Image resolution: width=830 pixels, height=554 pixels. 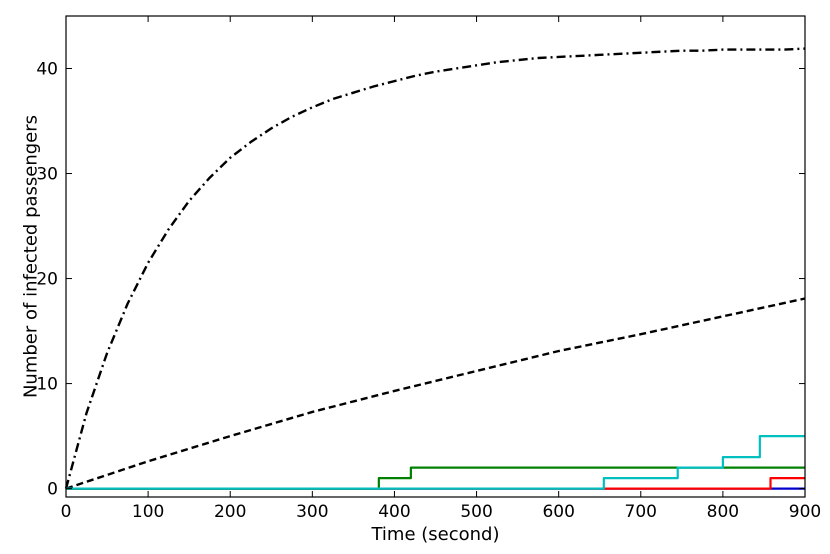 What do you see at coordinates (47, 385) in the screenshot?
I see `y-tick-label: 10` at bounding box center [47, 385].